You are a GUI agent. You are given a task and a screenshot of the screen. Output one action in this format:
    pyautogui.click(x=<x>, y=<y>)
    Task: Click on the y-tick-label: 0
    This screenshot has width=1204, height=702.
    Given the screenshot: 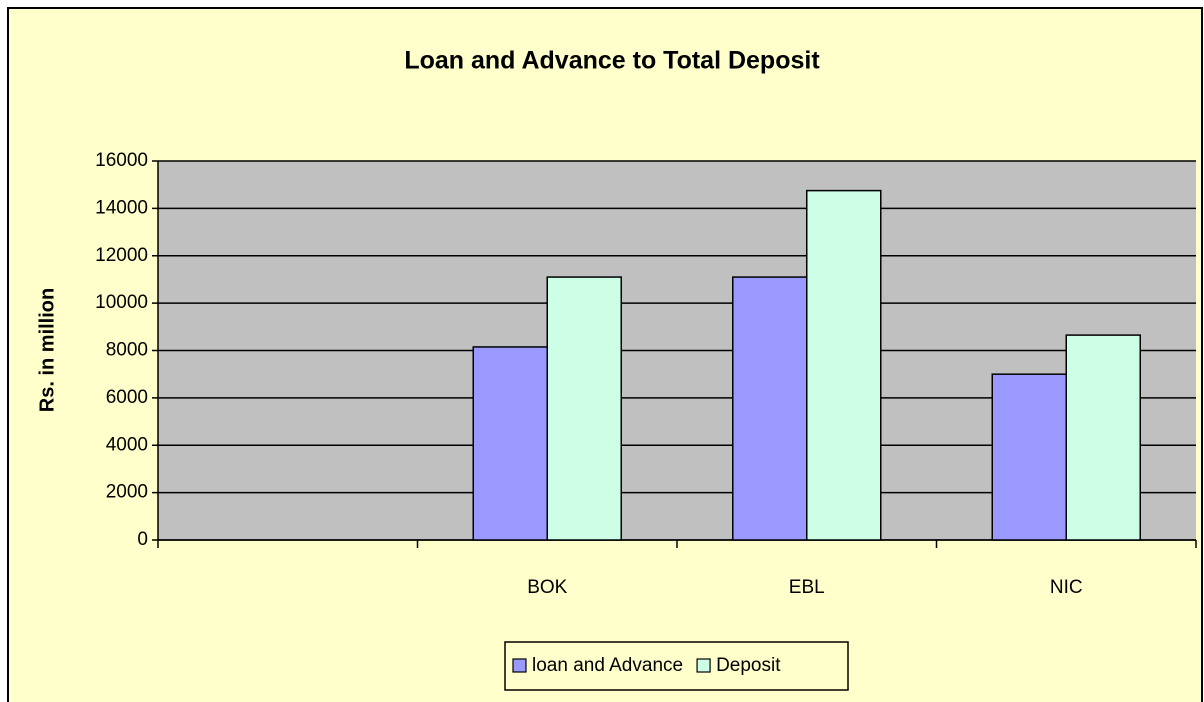 What is the action you would take?
    pyautogui.click(x=142, y=539)
    